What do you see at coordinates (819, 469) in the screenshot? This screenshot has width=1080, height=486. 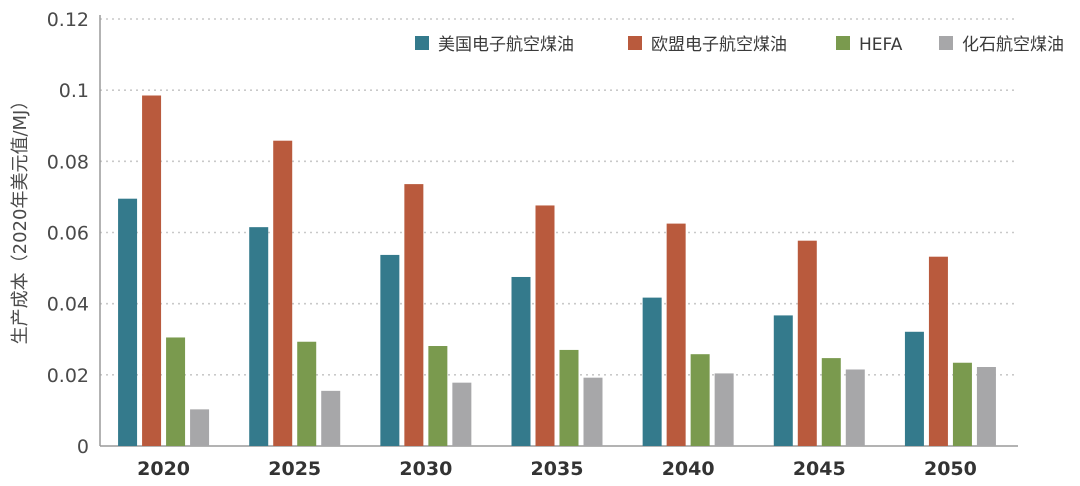 I see `x-tick-label: 2045` at bounding box center [819, 469].